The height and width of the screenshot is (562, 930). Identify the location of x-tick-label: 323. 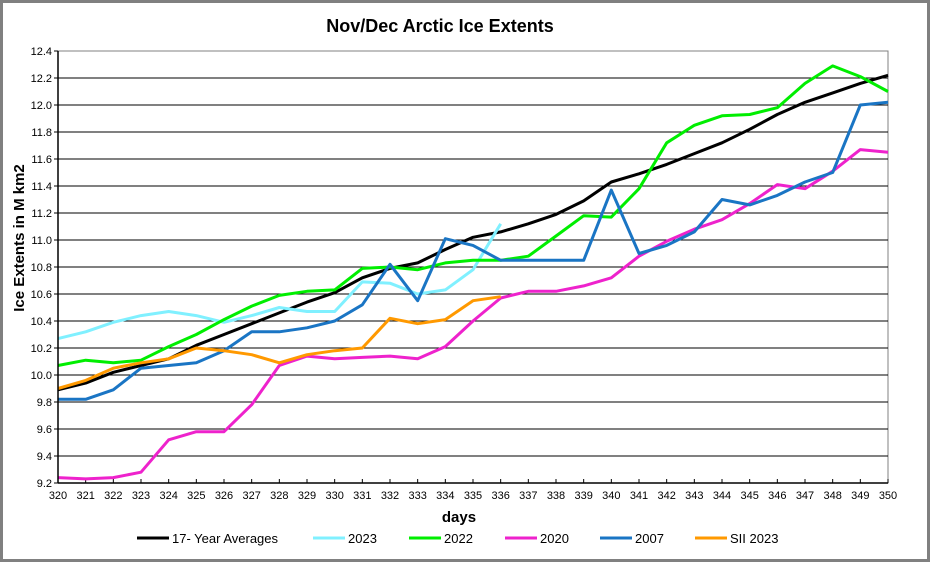
(141, 496).